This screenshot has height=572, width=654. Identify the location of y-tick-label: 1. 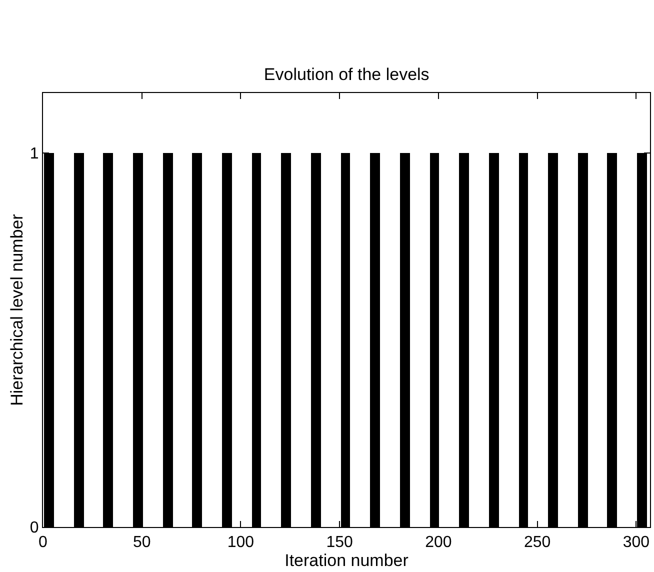
(34, 153).